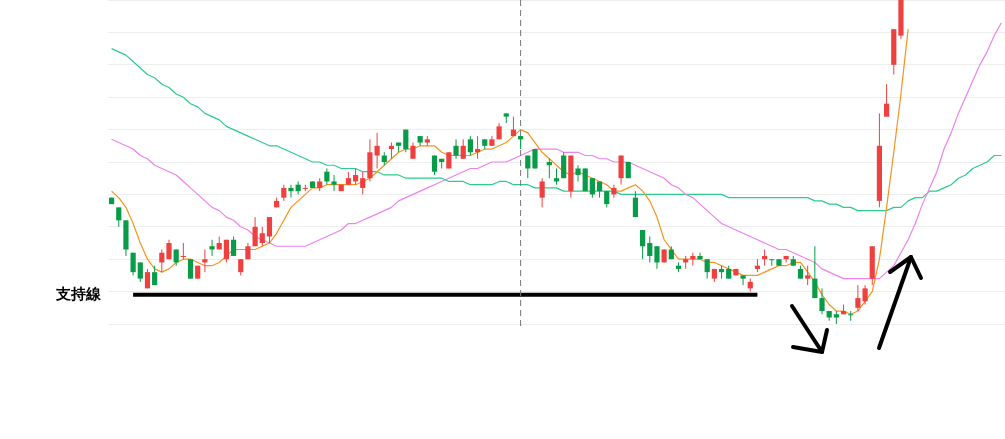  What do you see at coordinates (79, 293) in the screenshot?
I see `text: 支持線` at bounding box center [79, 293].